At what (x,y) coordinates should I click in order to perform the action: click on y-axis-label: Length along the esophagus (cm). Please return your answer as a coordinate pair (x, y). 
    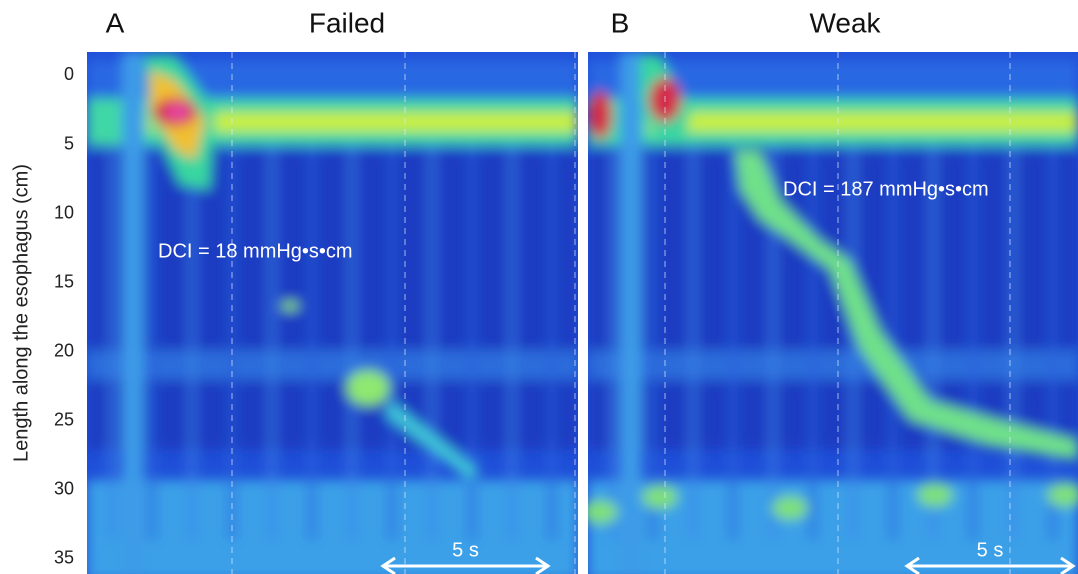
    Looking at the image, I should click on (21, 313).